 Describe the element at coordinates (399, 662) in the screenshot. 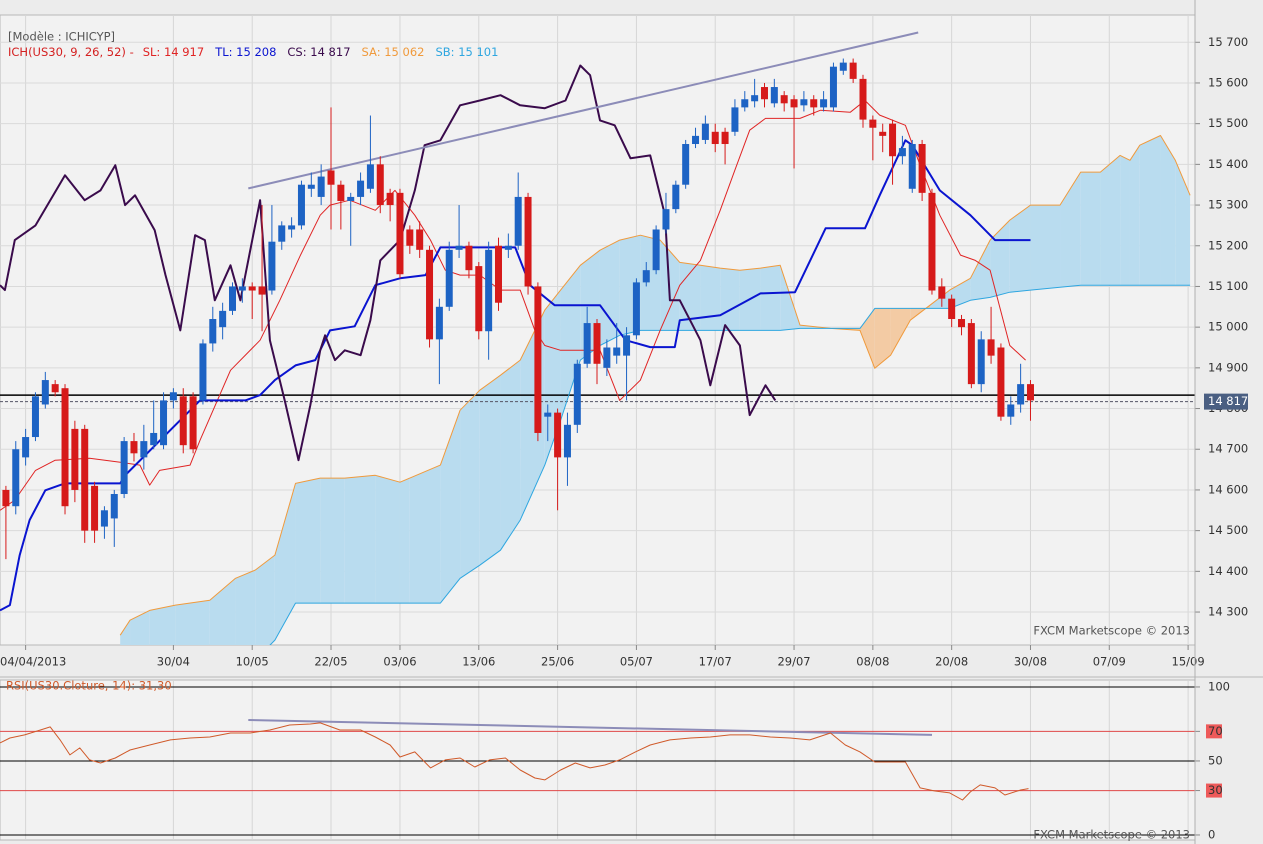

I see `x-tick-label: 03/06` at that location.